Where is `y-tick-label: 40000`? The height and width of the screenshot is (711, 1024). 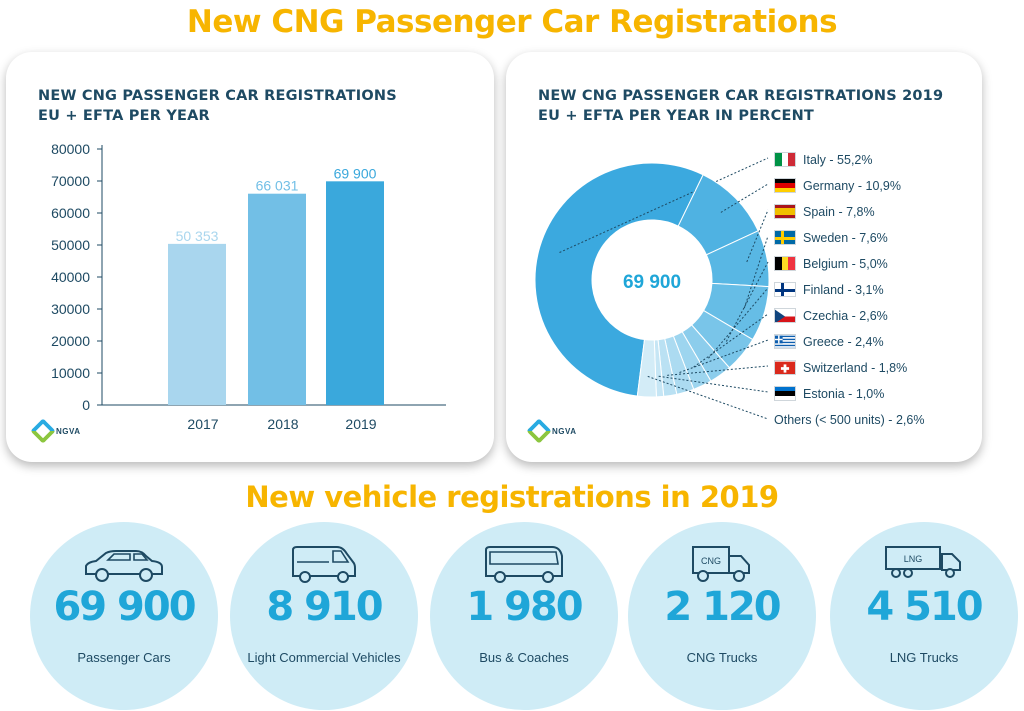
y-tick-label: 40000 is located at coordinates (70, 277).